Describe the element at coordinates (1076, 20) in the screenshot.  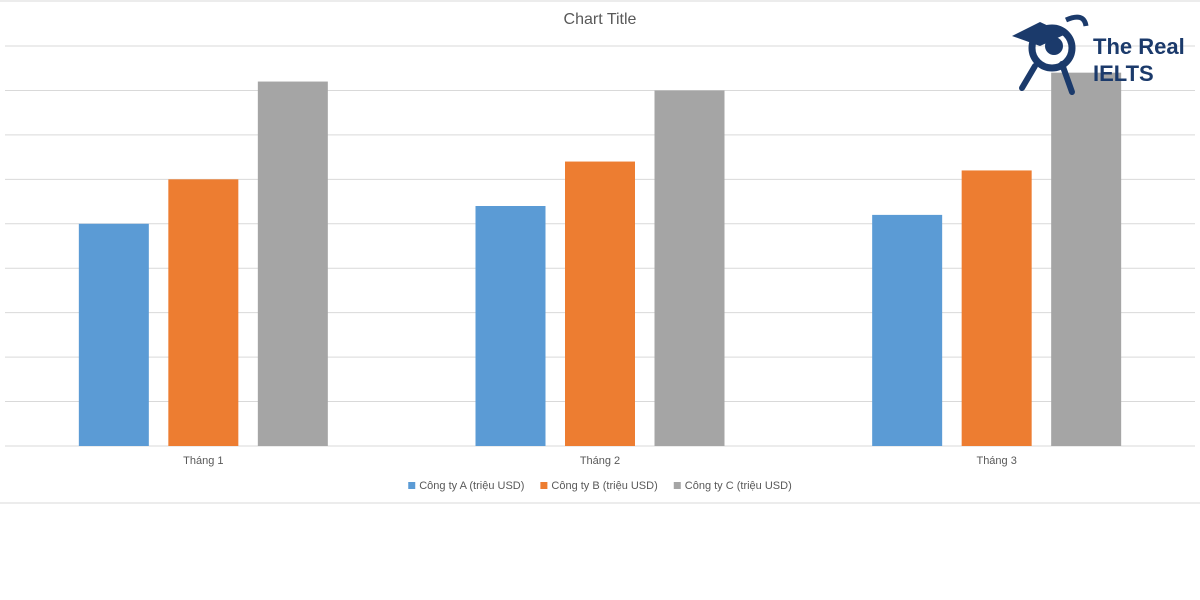
I see `logo-arm` at that location.